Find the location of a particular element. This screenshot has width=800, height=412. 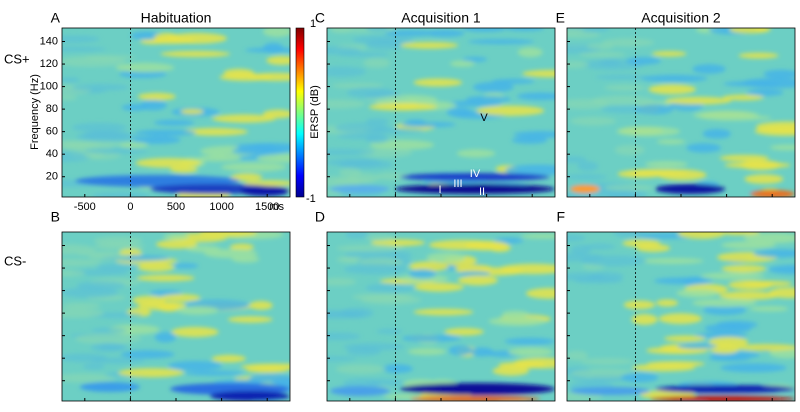

x-tick-label: 500 is located at coordinates (176, 207).